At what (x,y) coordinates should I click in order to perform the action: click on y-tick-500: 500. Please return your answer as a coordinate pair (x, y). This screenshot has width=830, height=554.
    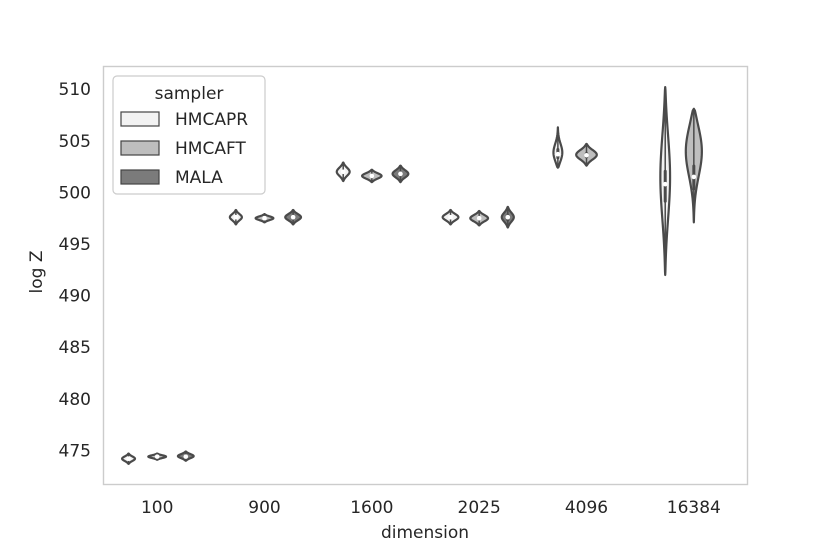
    Looking at the image, I should click on (75, 193).